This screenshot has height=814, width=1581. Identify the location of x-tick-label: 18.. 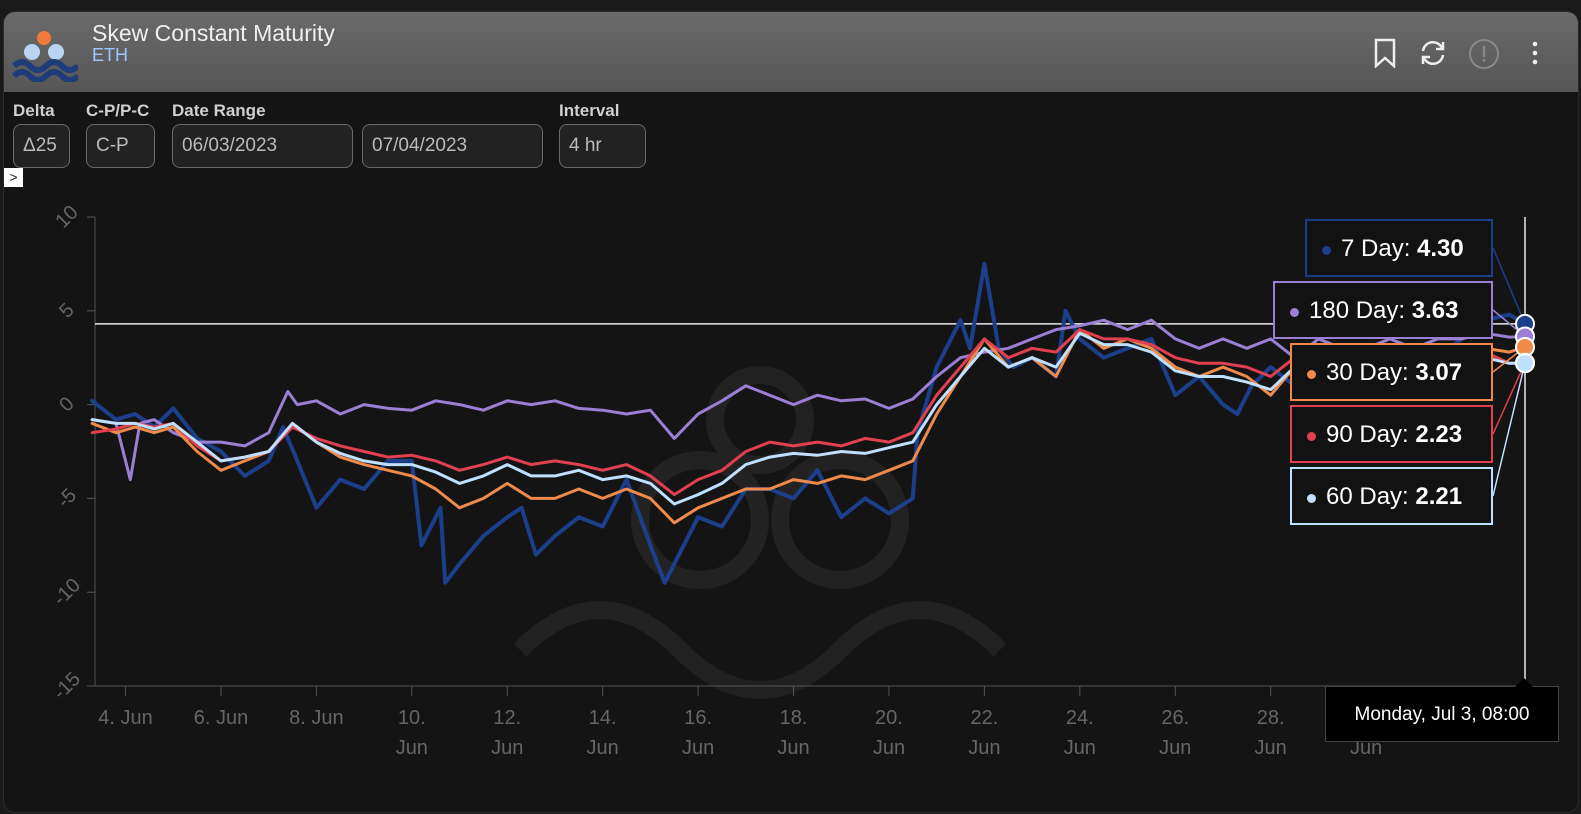
(794, 718).